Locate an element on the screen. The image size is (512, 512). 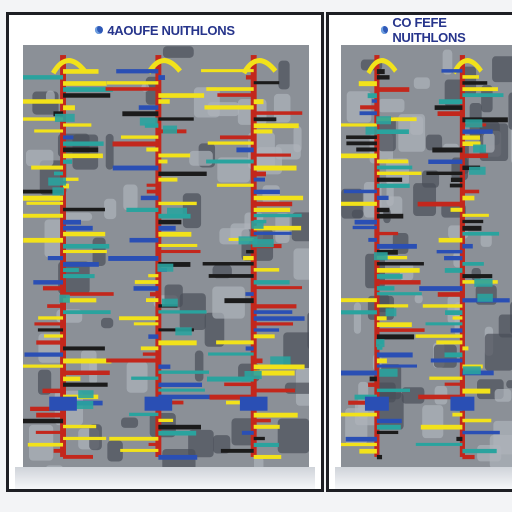
panel-base is located at coordinates (165, 478).